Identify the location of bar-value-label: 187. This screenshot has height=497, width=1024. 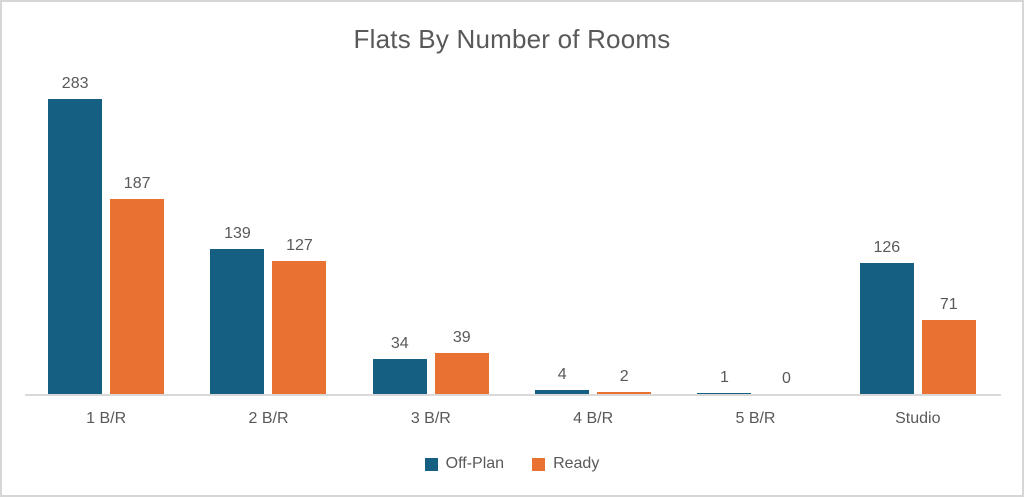
(137, 183).